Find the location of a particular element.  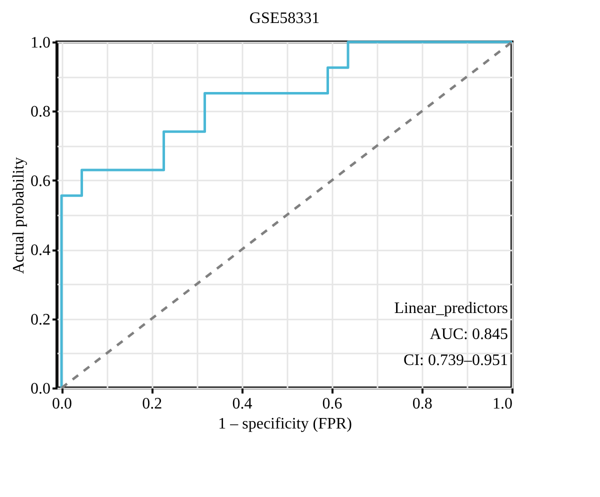

annotation: CI: 0.739–0.951 is located at coordinates (456, 360).